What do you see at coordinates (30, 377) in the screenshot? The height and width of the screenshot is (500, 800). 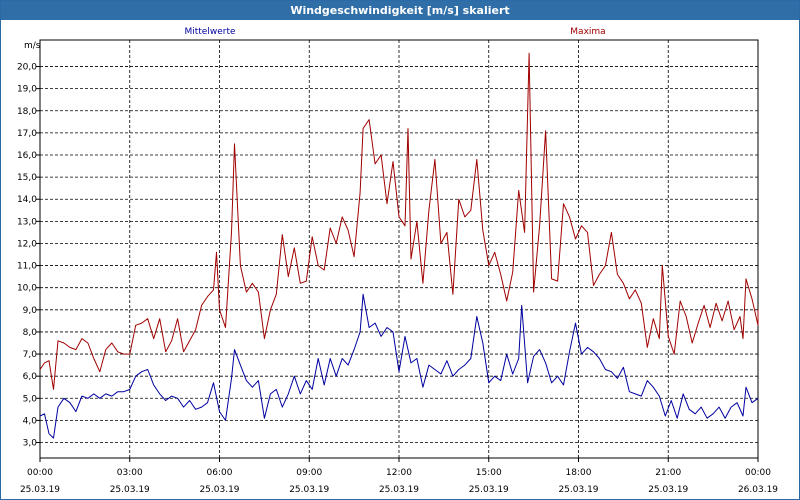 I see `y-tick-label: 6,0` at bounding box center [30, 377].